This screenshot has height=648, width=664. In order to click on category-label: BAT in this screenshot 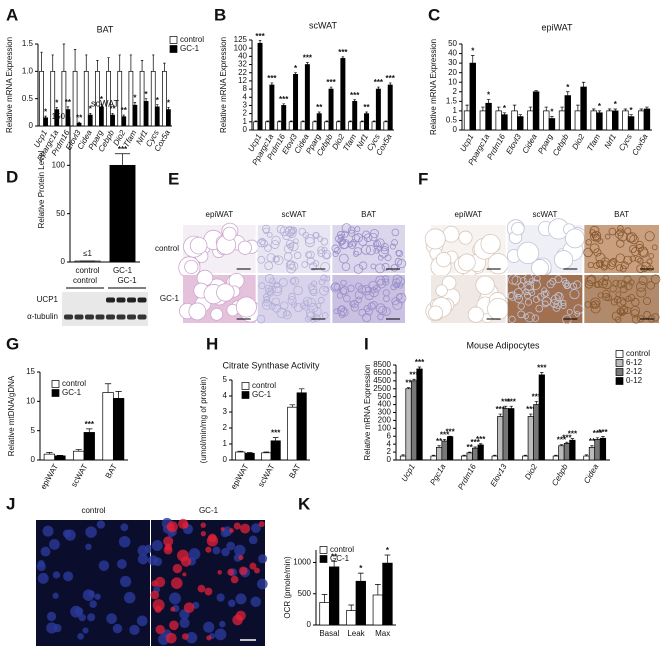, I will do `click(294, 471)`.